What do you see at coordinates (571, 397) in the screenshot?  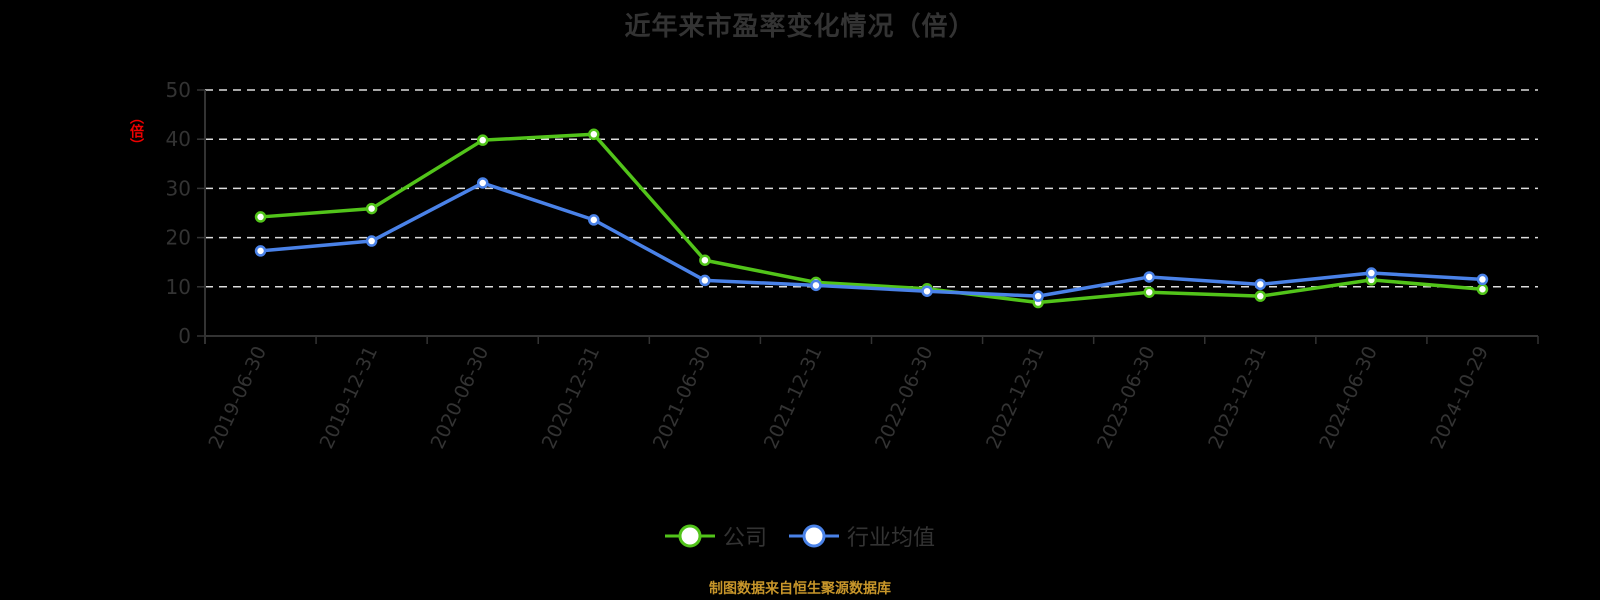 I see `x-tick-label: 2020-12-31` at bounding box center [571, 397].